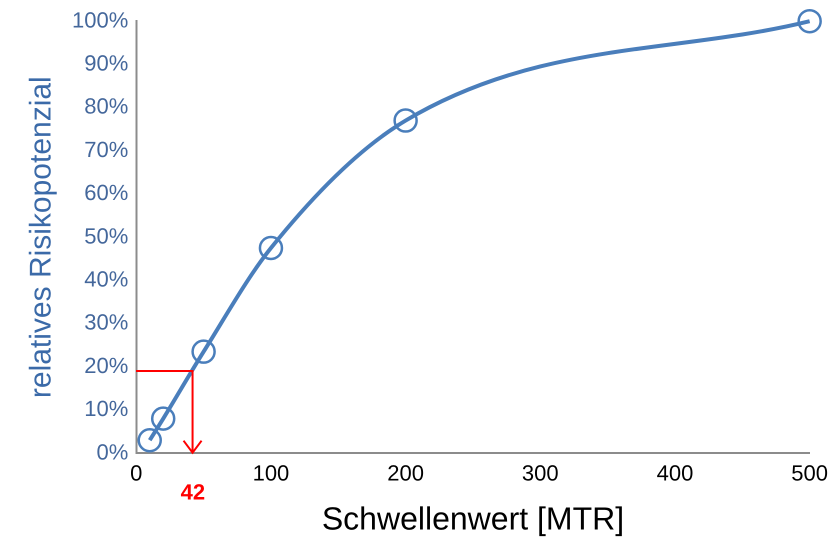 The width and height of the screenshot is (836, 552). I want to click on x-tick-label: 500, so click(809, 473).